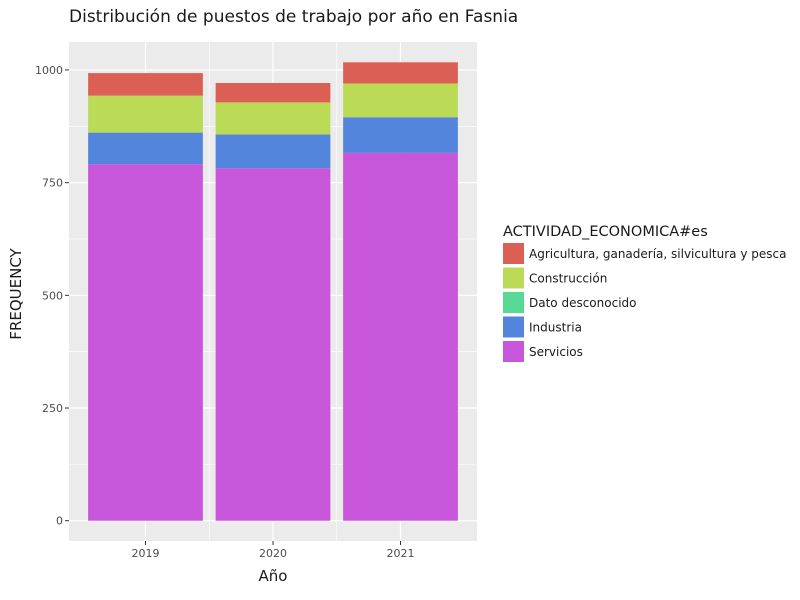 The height and width of the screenshot is (600, 800). What do you see at coordinates (273, 553) in the screenshot?
I see `x-tick-label: 2020` at bounding box center [273, 553].